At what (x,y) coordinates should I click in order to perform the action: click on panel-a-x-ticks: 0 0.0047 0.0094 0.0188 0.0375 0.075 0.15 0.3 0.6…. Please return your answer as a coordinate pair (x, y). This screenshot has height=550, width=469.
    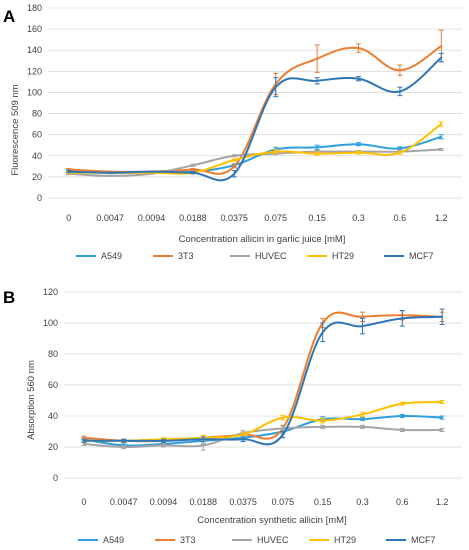
    Looking at the image, I should click on (256, 218).